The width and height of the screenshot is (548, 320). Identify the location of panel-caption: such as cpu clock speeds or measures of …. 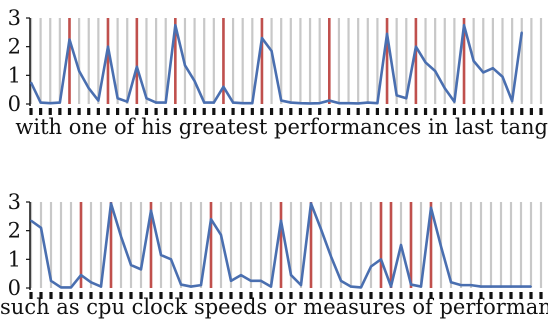
(274, 307).